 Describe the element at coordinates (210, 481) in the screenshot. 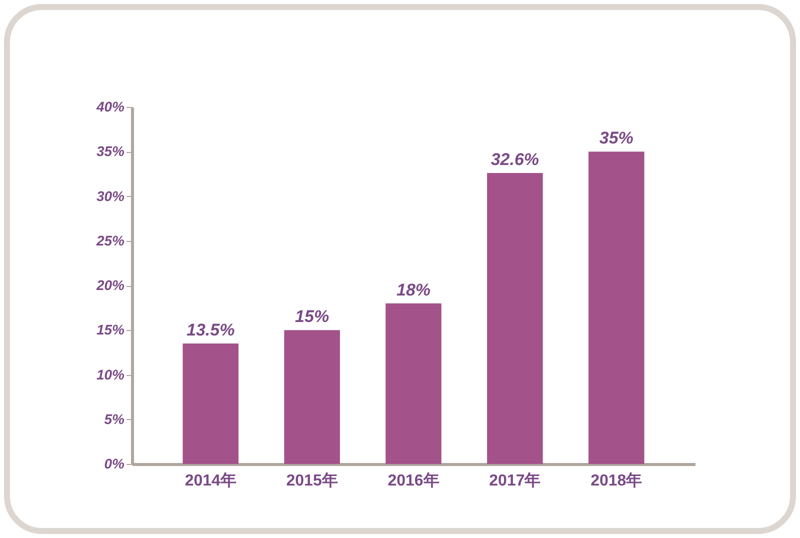

I see `x-tick-label: 2014年` at that location.